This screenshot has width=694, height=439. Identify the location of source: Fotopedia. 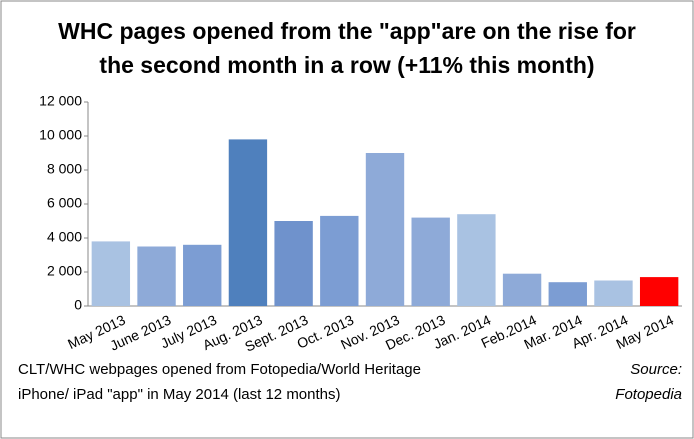
(648, 394).